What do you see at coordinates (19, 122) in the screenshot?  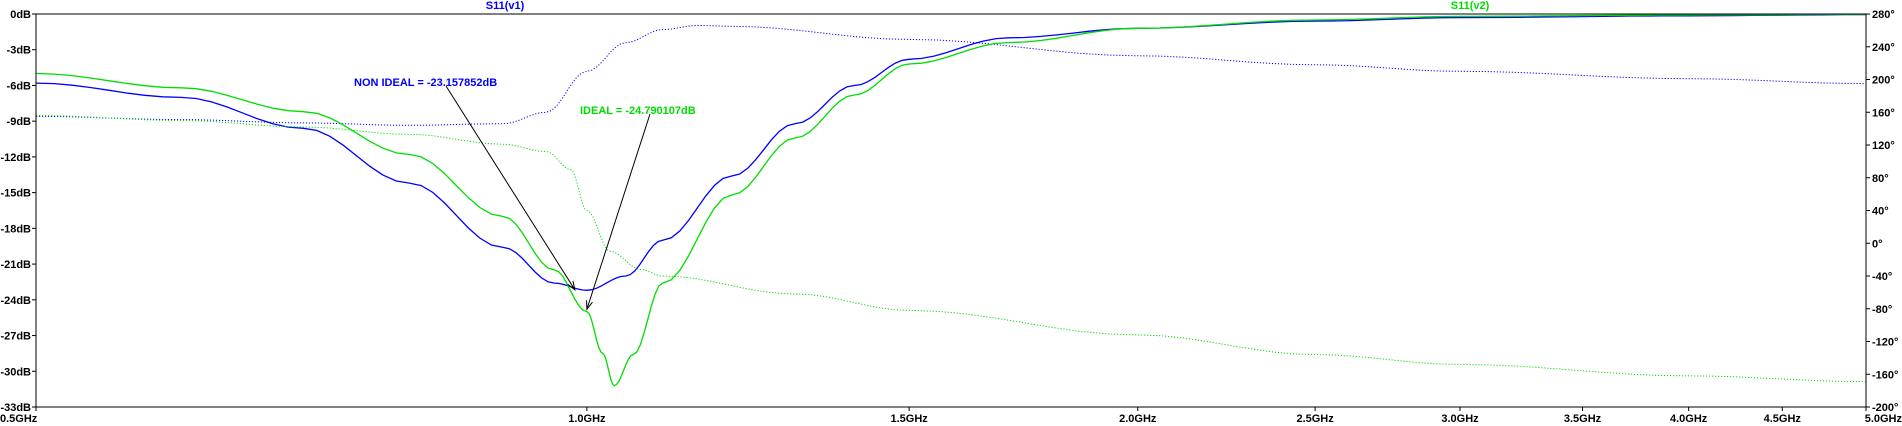 I see `y-left-tick-label: -9dB` at bounding box center [19, 122].